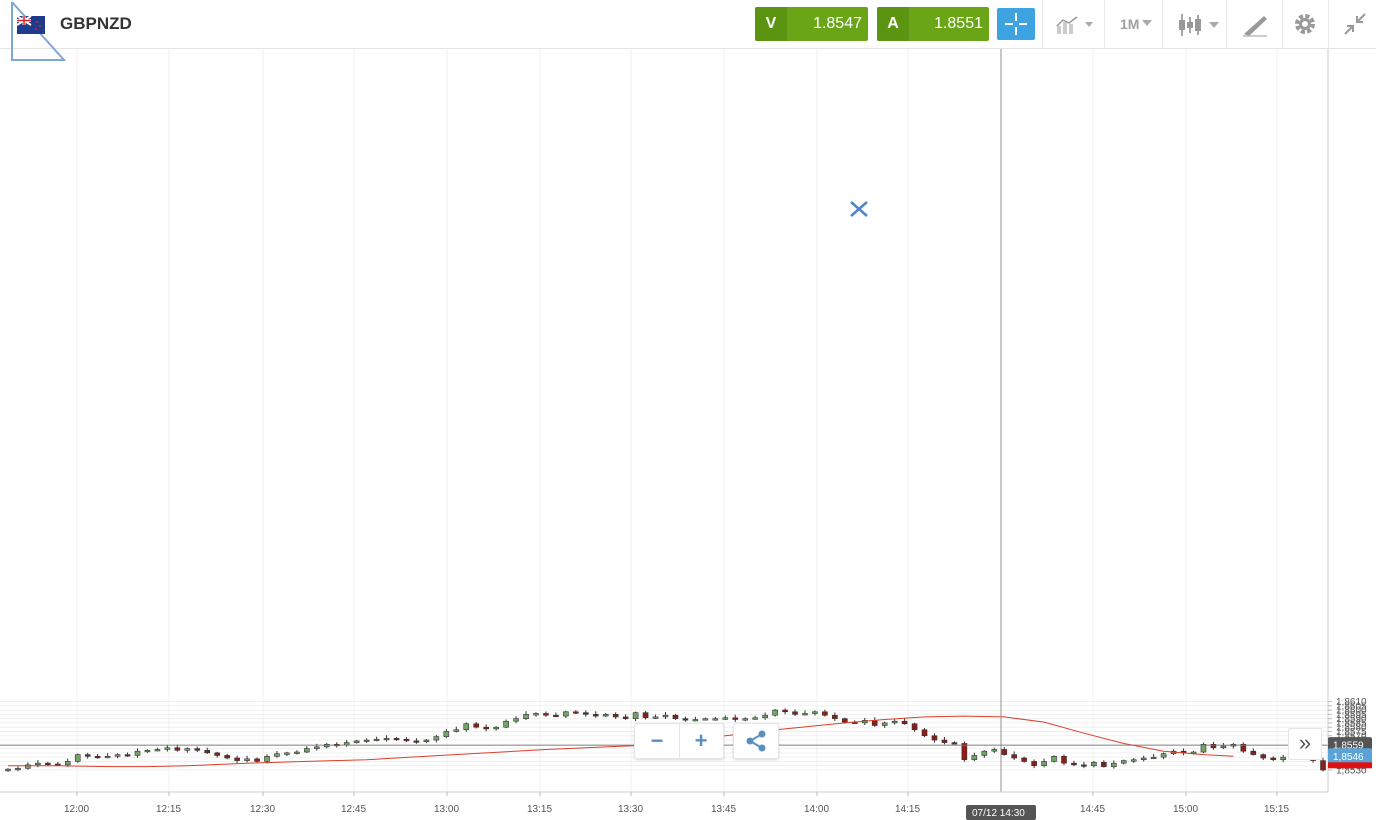  What do you see at coordinates (859, 209) in the screenshot?
I see `trade-marker-icon` at bounding box center [859, 209].